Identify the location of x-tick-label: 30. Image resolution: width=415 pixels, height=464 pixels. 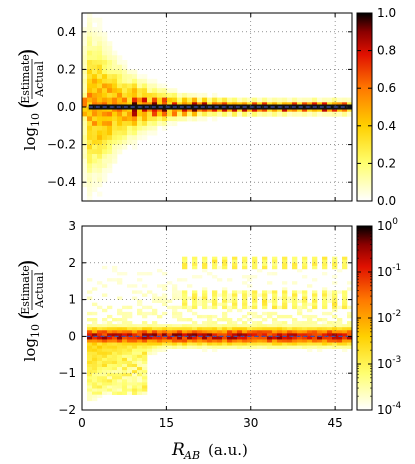
(250, 423).